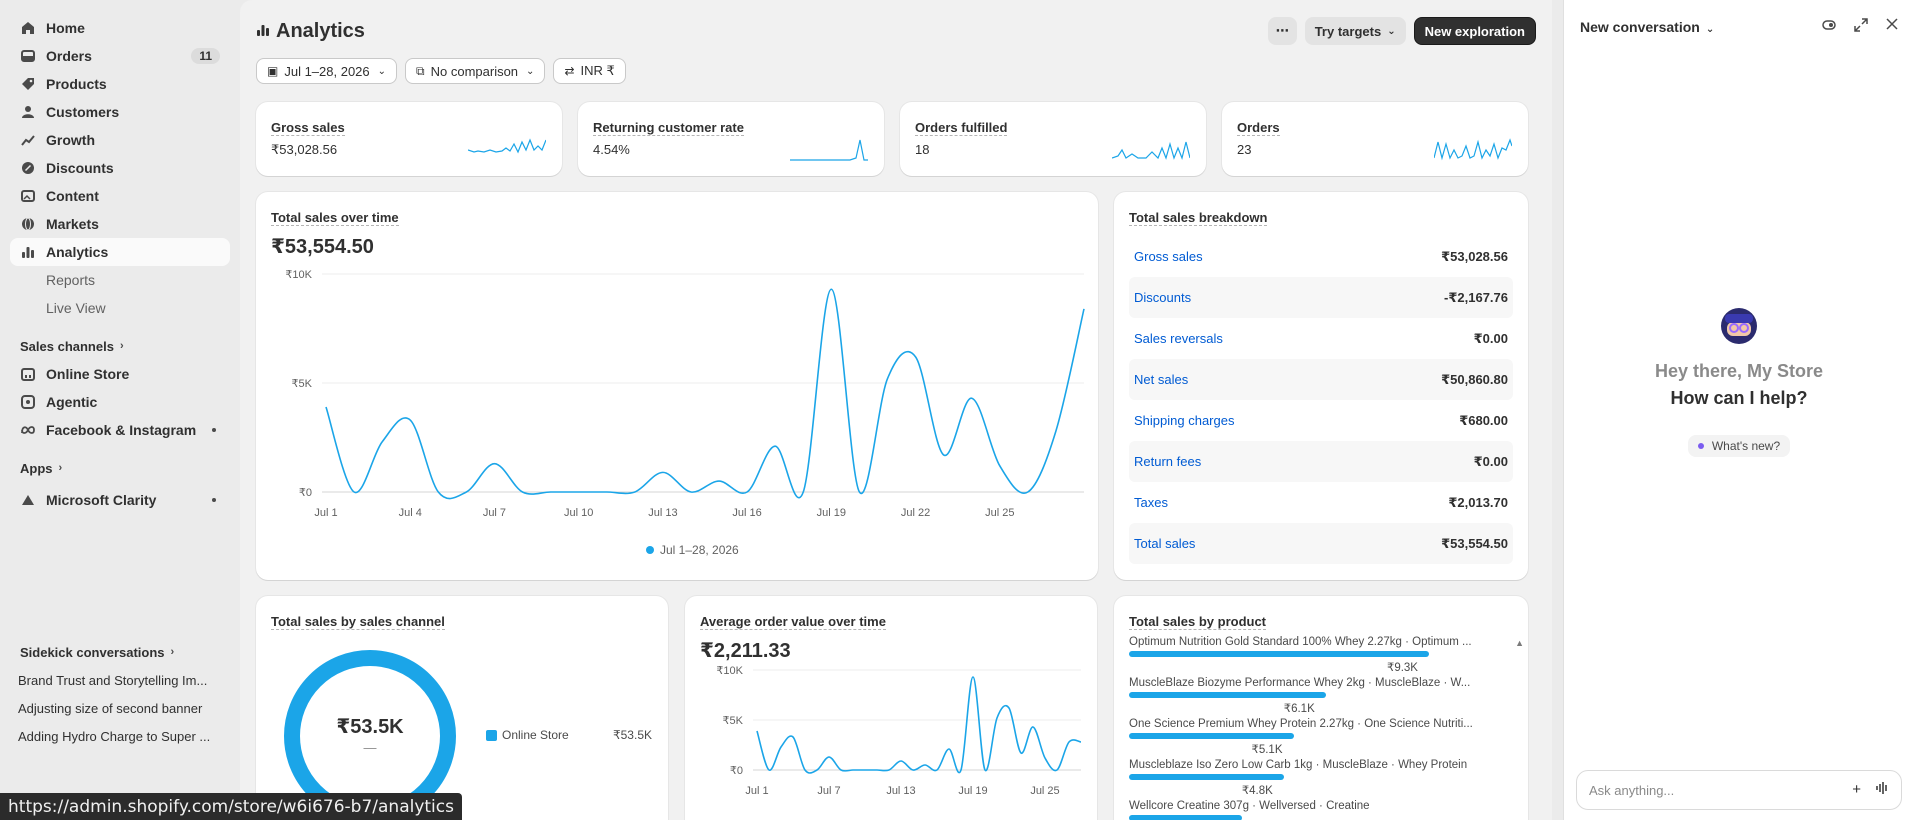 The width and height of the screenshot is (1914, 820). What do you see at coordinates (1053, 139) in the screenshot?
I see `kpi-orders-fulfilled: Orders fulfilled 18` at bounding box center [1053, 139].